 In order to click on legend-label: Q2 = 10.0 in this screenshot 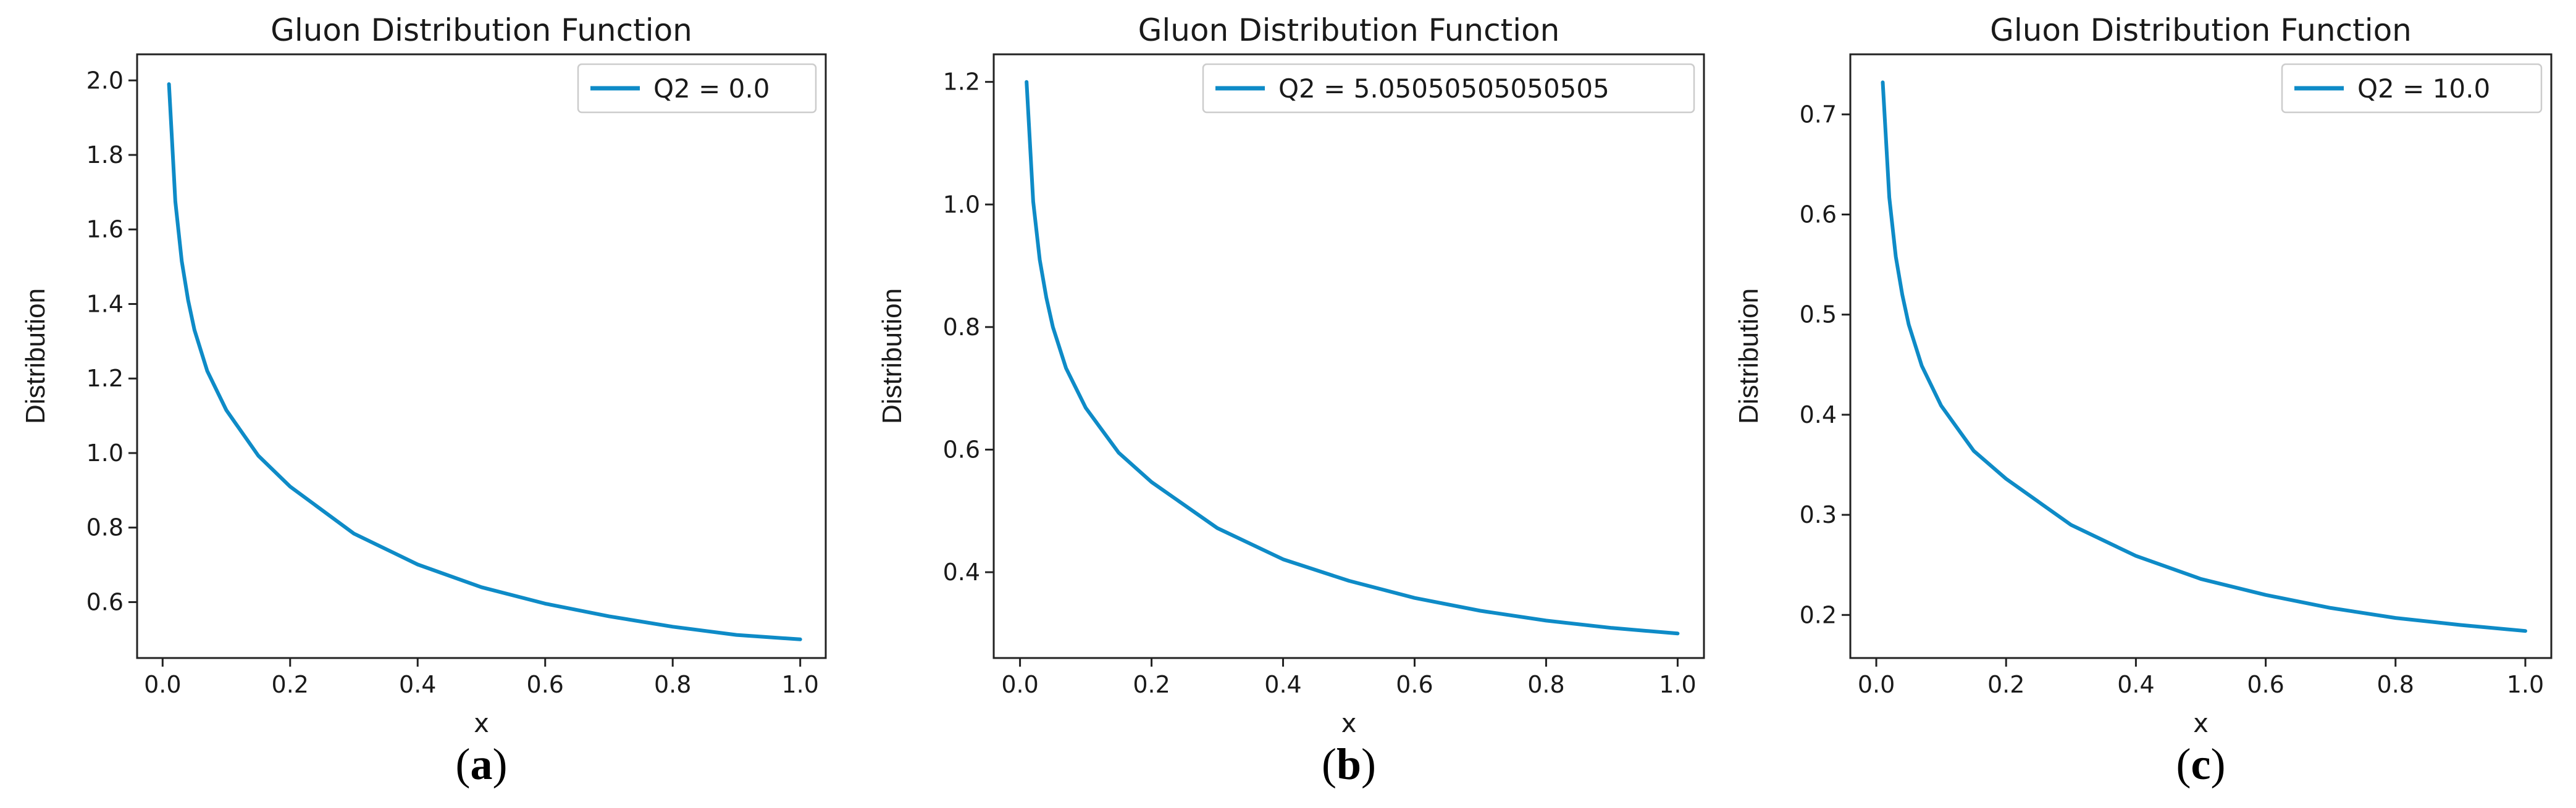, I will do `click(2423, 88)`.